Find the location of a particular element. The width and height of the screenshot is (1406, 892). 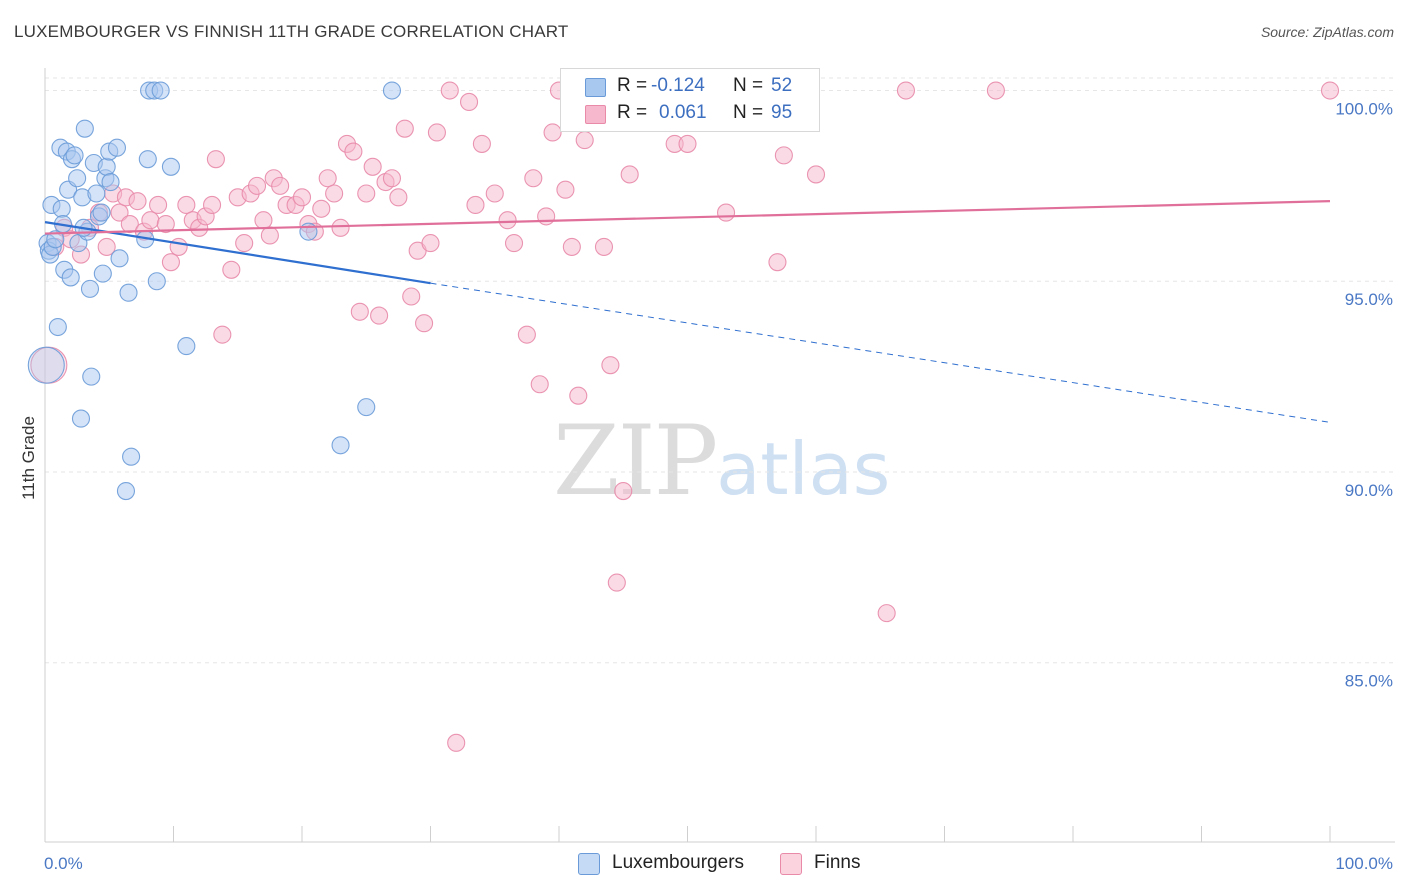

legend-label-luxembourgers: Luxembourgers is located at coordinates (678, 862).